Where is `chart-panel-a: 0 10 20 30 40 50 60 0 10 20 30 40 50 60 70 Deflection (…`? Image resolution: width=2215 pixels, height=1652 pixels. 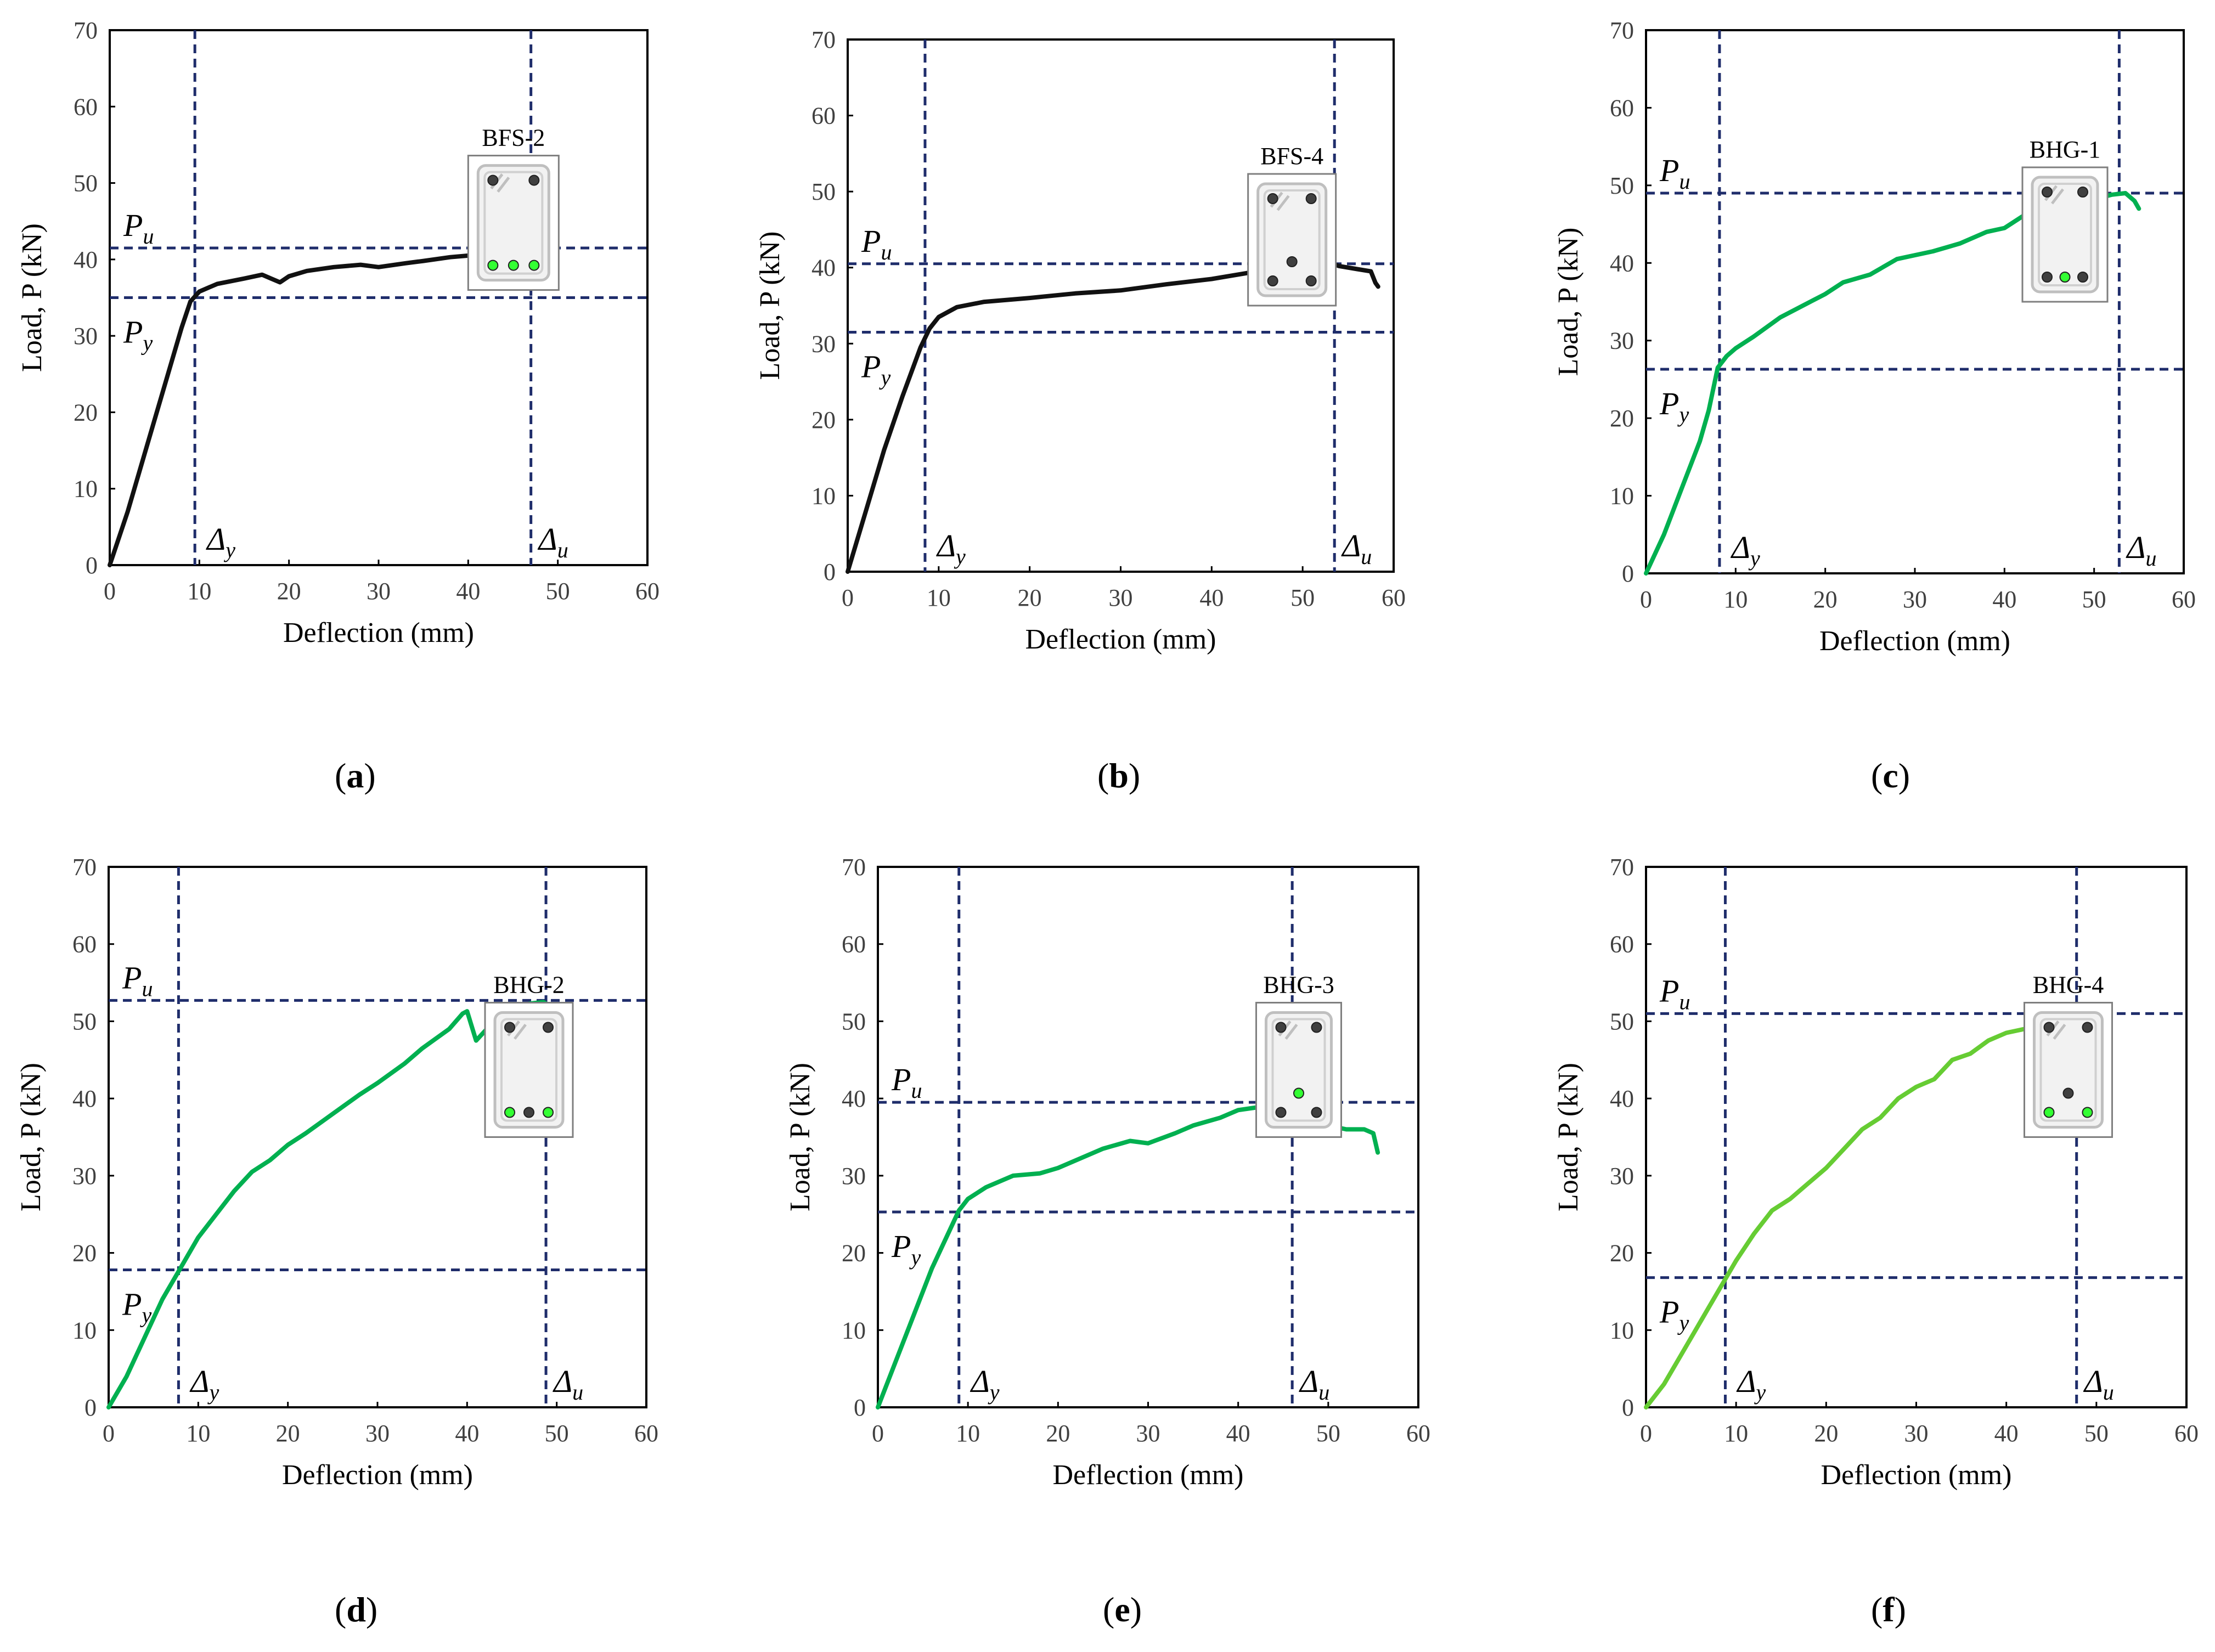
chart-panel-a: 0 10 20 30 40 50 60 0 10 20 30 40 50 60 70 Deflection (… is located at coordinates (338, 406).